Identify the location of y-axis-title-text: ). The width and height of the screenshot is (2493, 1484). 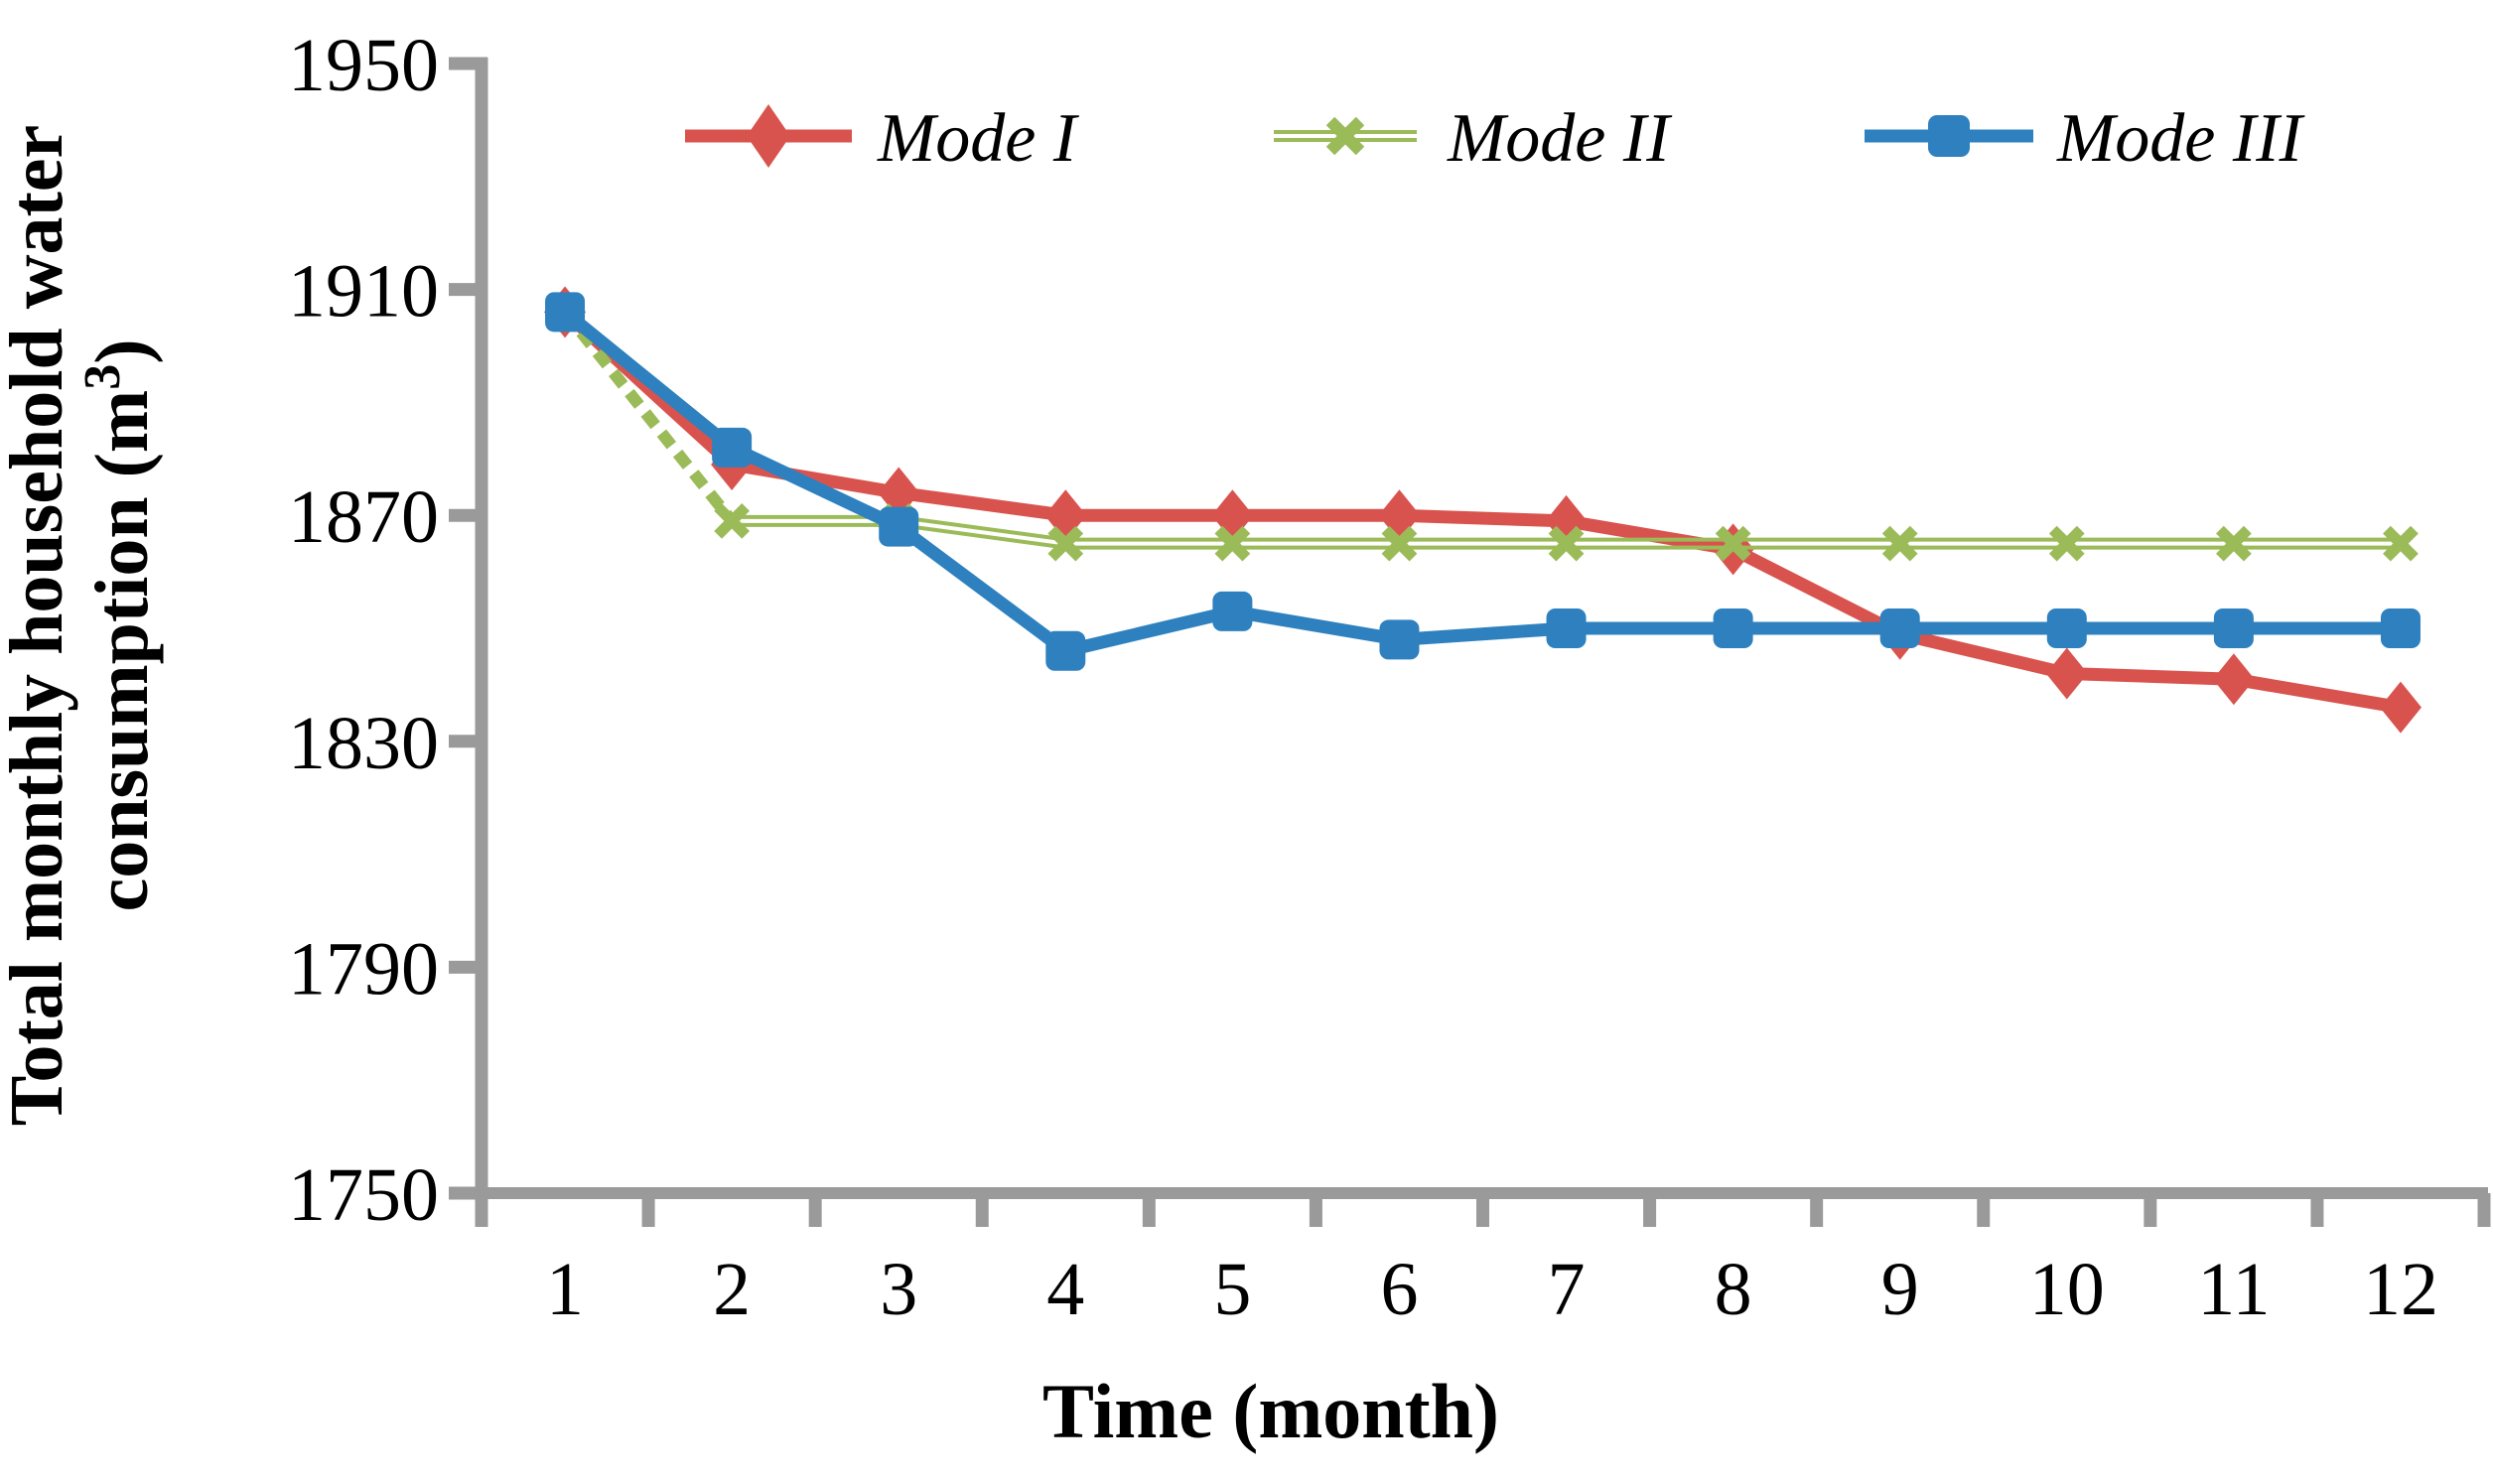
(122, 350).